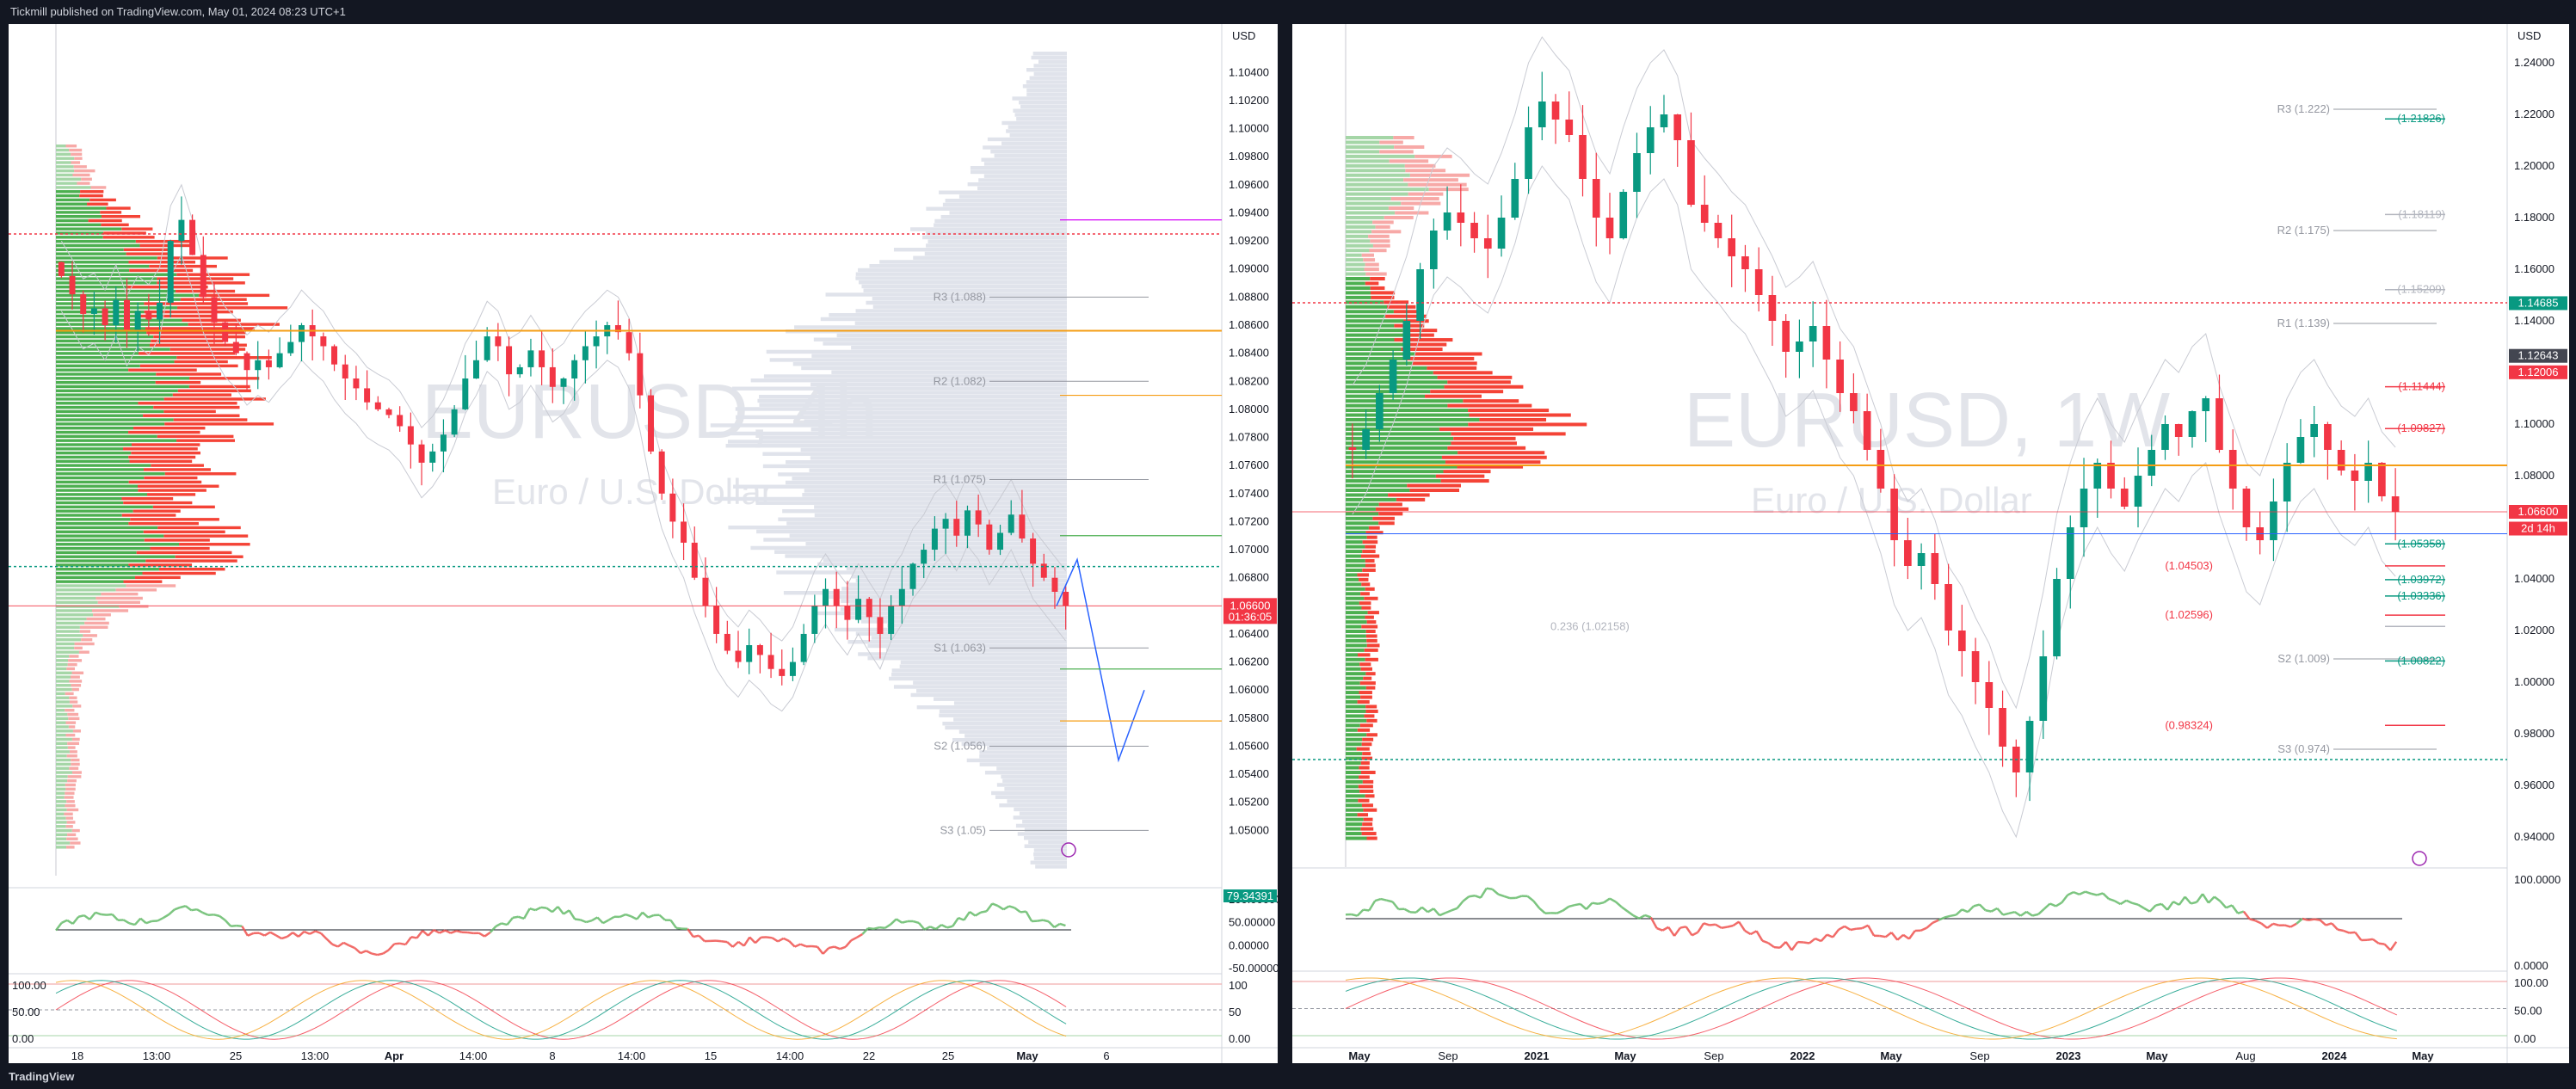 The image size is (2576, 1089). I want to click on price-tick-label: 1.08000, so click(1249, 409).